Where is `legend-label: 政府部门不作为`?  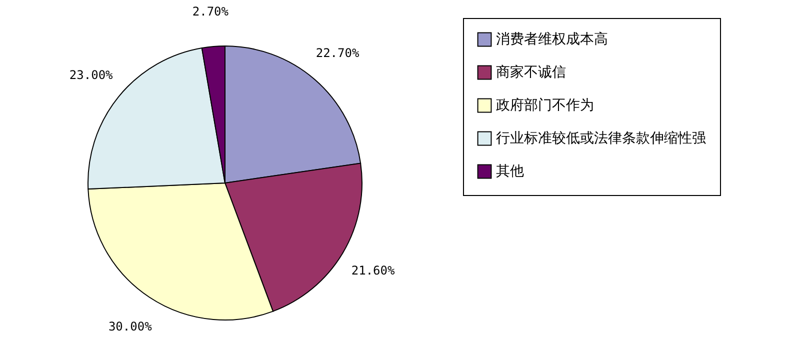
legend-label: 政府部门不作为 is located at coordinates (545, 106).